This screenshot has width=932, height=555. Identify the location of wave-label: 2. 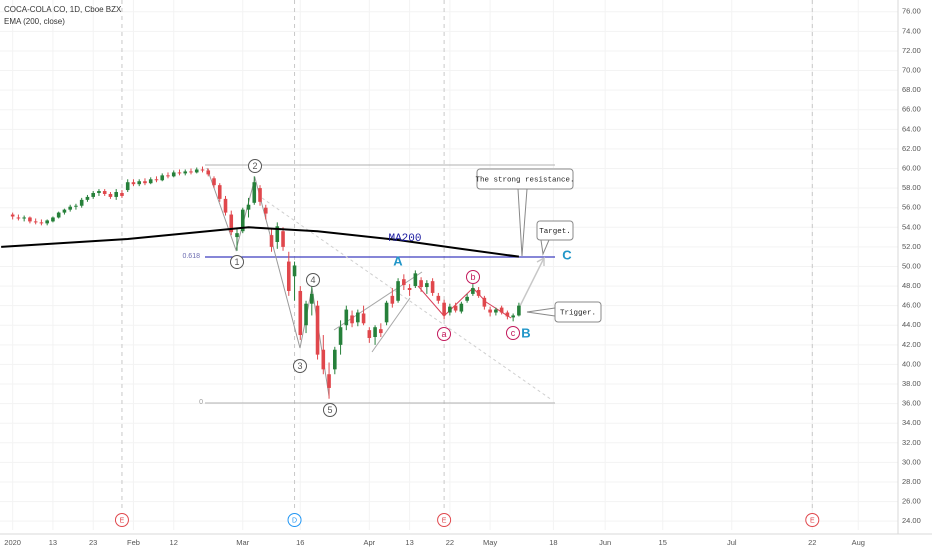
(254, 166).